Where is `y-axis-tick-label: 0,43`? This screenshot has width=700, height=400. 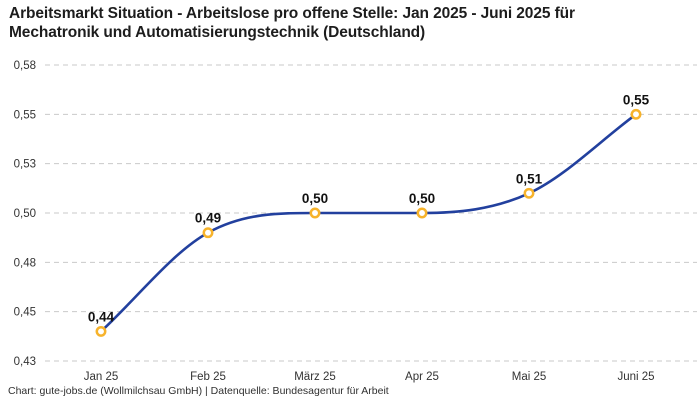 y-axis-tick-label: 0,43 is located at coordinates (25, 362).